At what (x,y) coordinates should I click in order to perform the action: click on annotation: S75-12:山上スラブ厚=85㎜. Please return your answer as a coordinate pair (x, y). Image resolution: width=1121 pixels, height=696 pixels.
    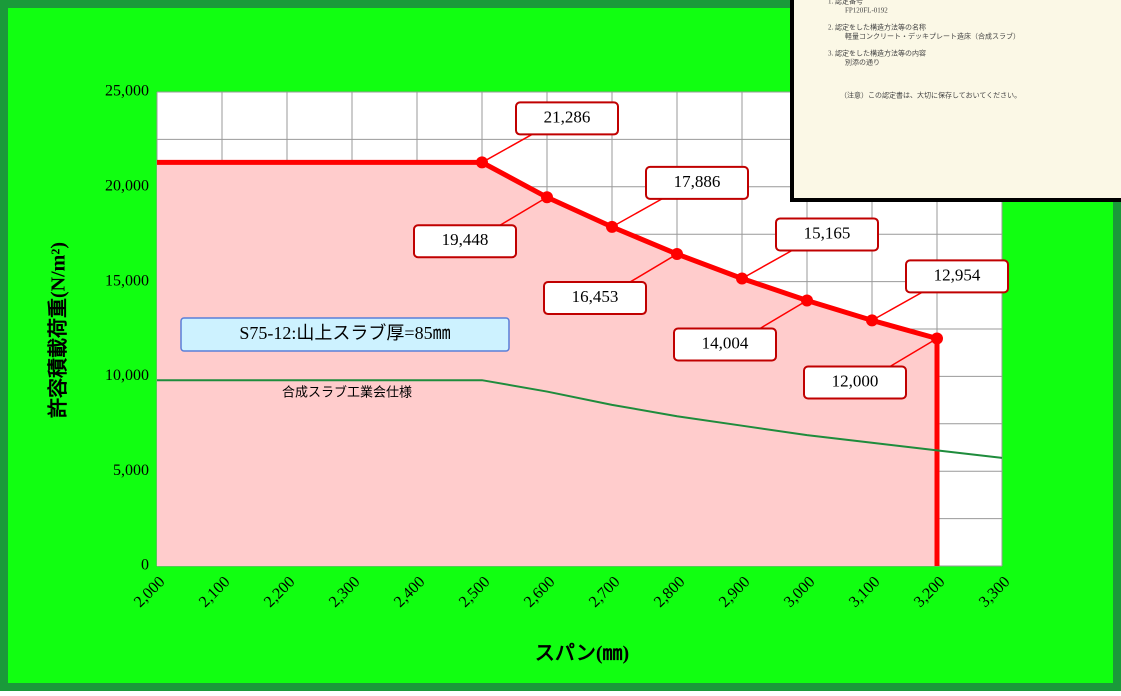
    Looking at the image, I should click on (344, 332).